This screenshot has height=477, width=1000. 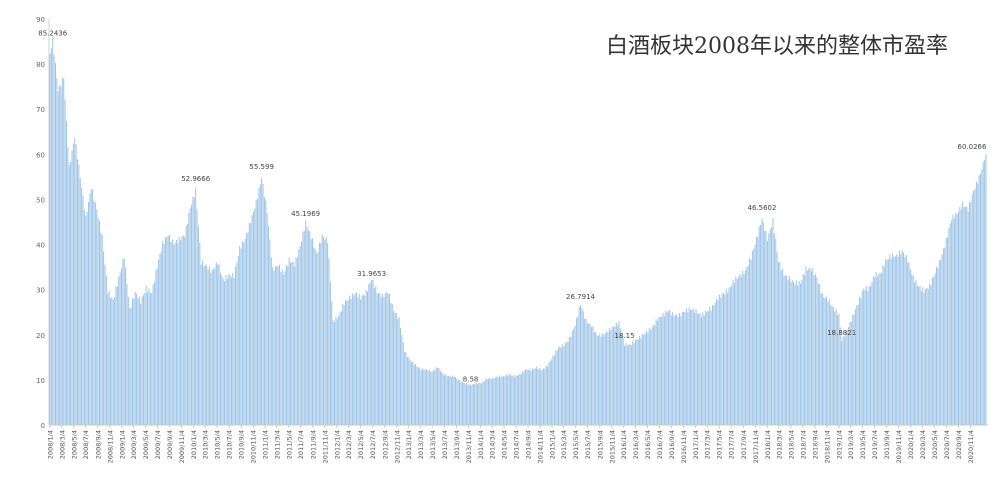 I want to click on x-tick-label: 2020/1/4, so click(x=911, y=444).